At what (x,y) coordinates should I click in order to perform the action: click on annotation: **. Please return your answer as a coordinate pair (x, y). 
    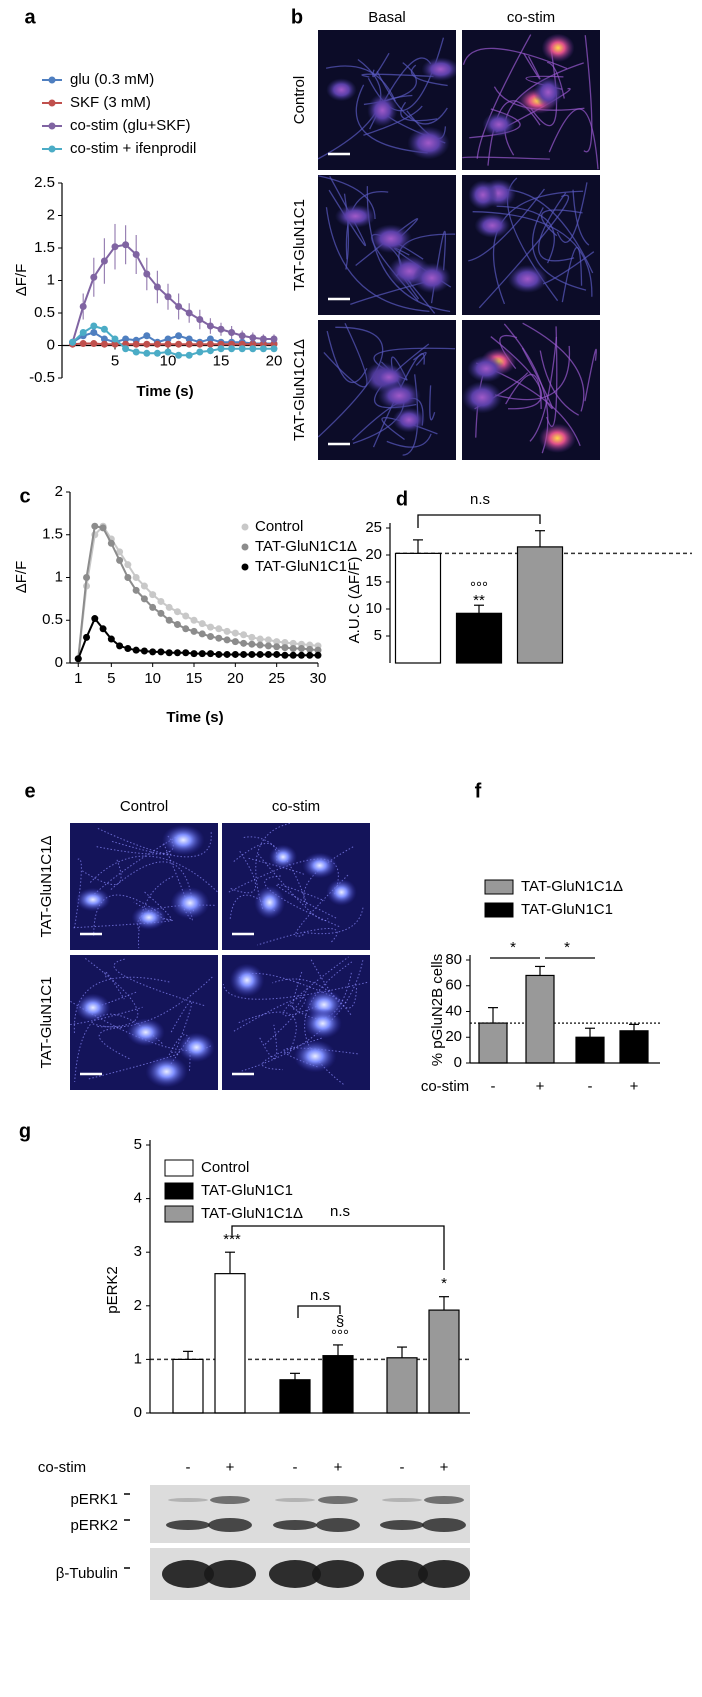
    Looking at the image, I should click on (479, 600).